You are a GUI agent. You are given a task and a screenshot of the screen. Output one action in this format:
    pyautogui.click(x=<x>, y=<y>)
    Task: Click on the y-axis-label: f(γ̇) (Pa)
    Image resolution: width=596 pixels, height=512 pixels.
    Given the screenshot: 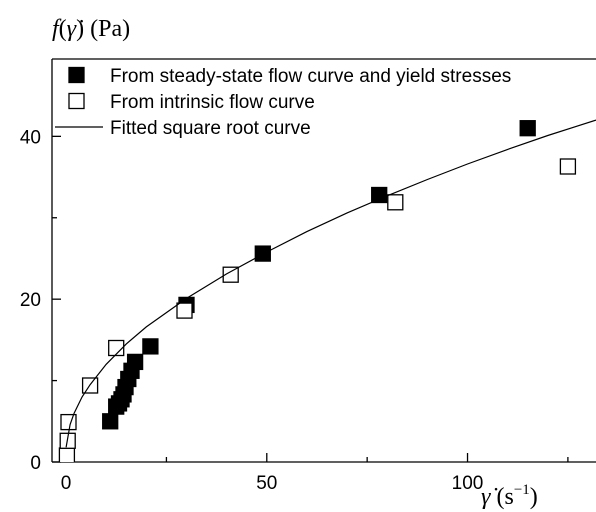 What is the action you would take?
    pyautogui.click(x=91, y=29)
    